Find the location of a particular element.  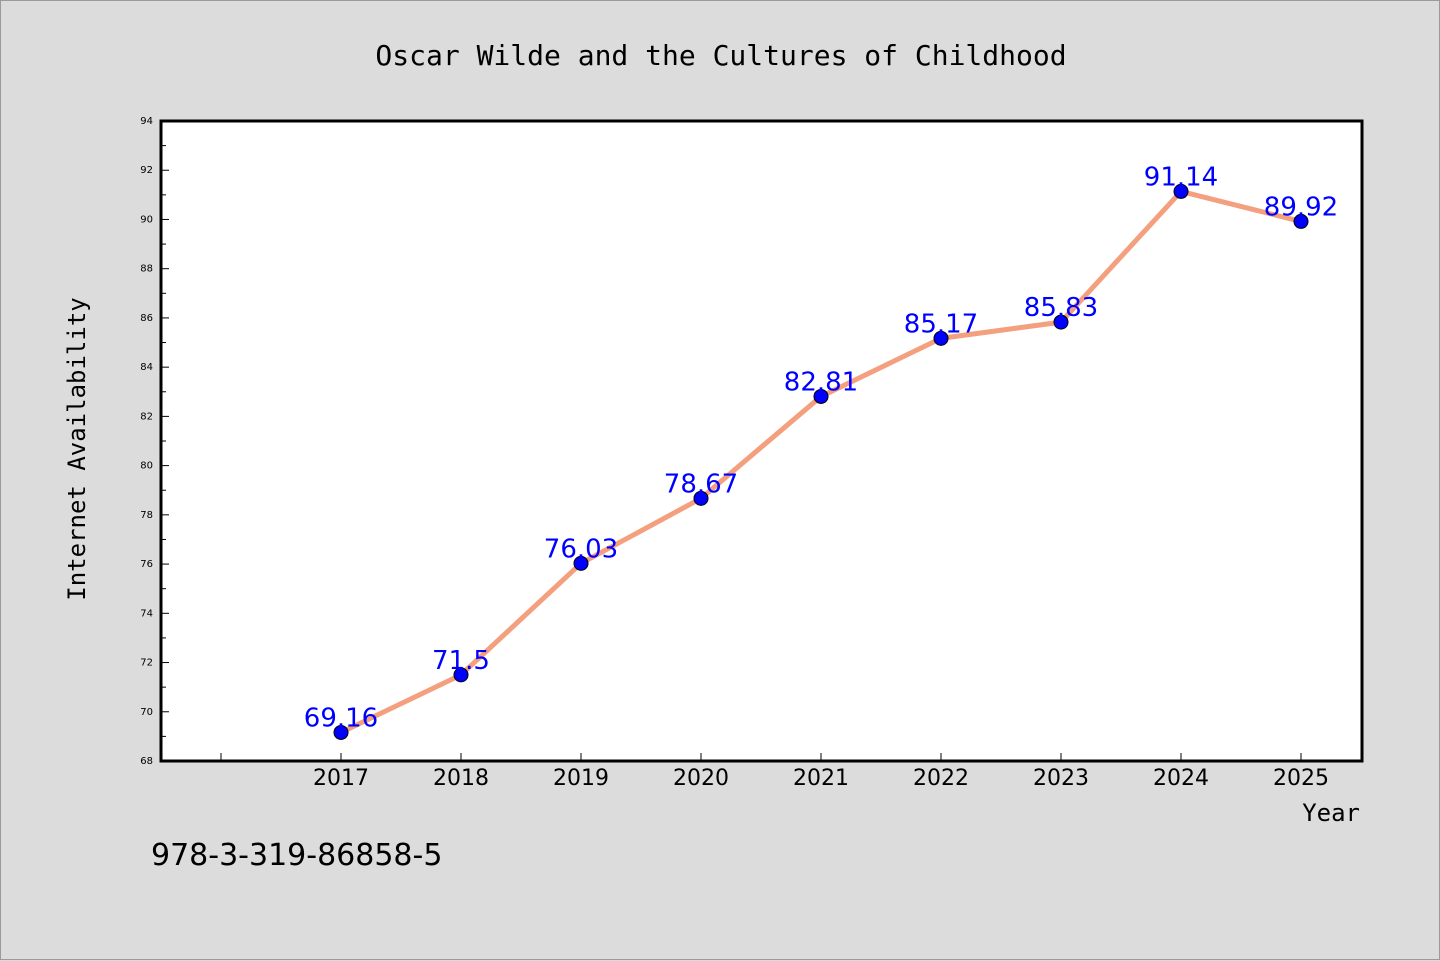

y-tick-label: 88 is located at coordinates (146, 269).